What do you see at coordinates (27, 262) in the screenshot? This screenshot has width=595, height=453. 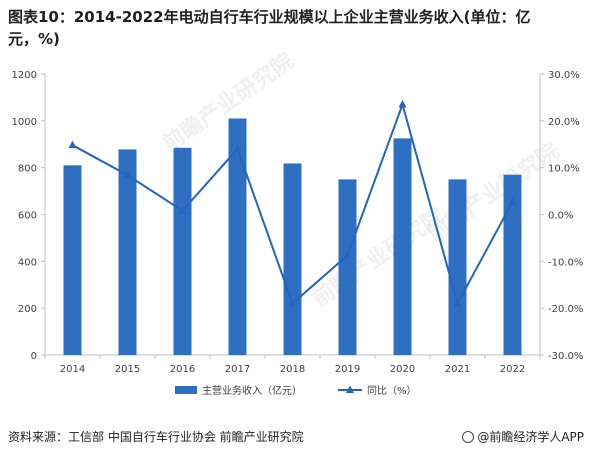 I see `y-tick-label-left: 400` at bounding box center [27, 262].